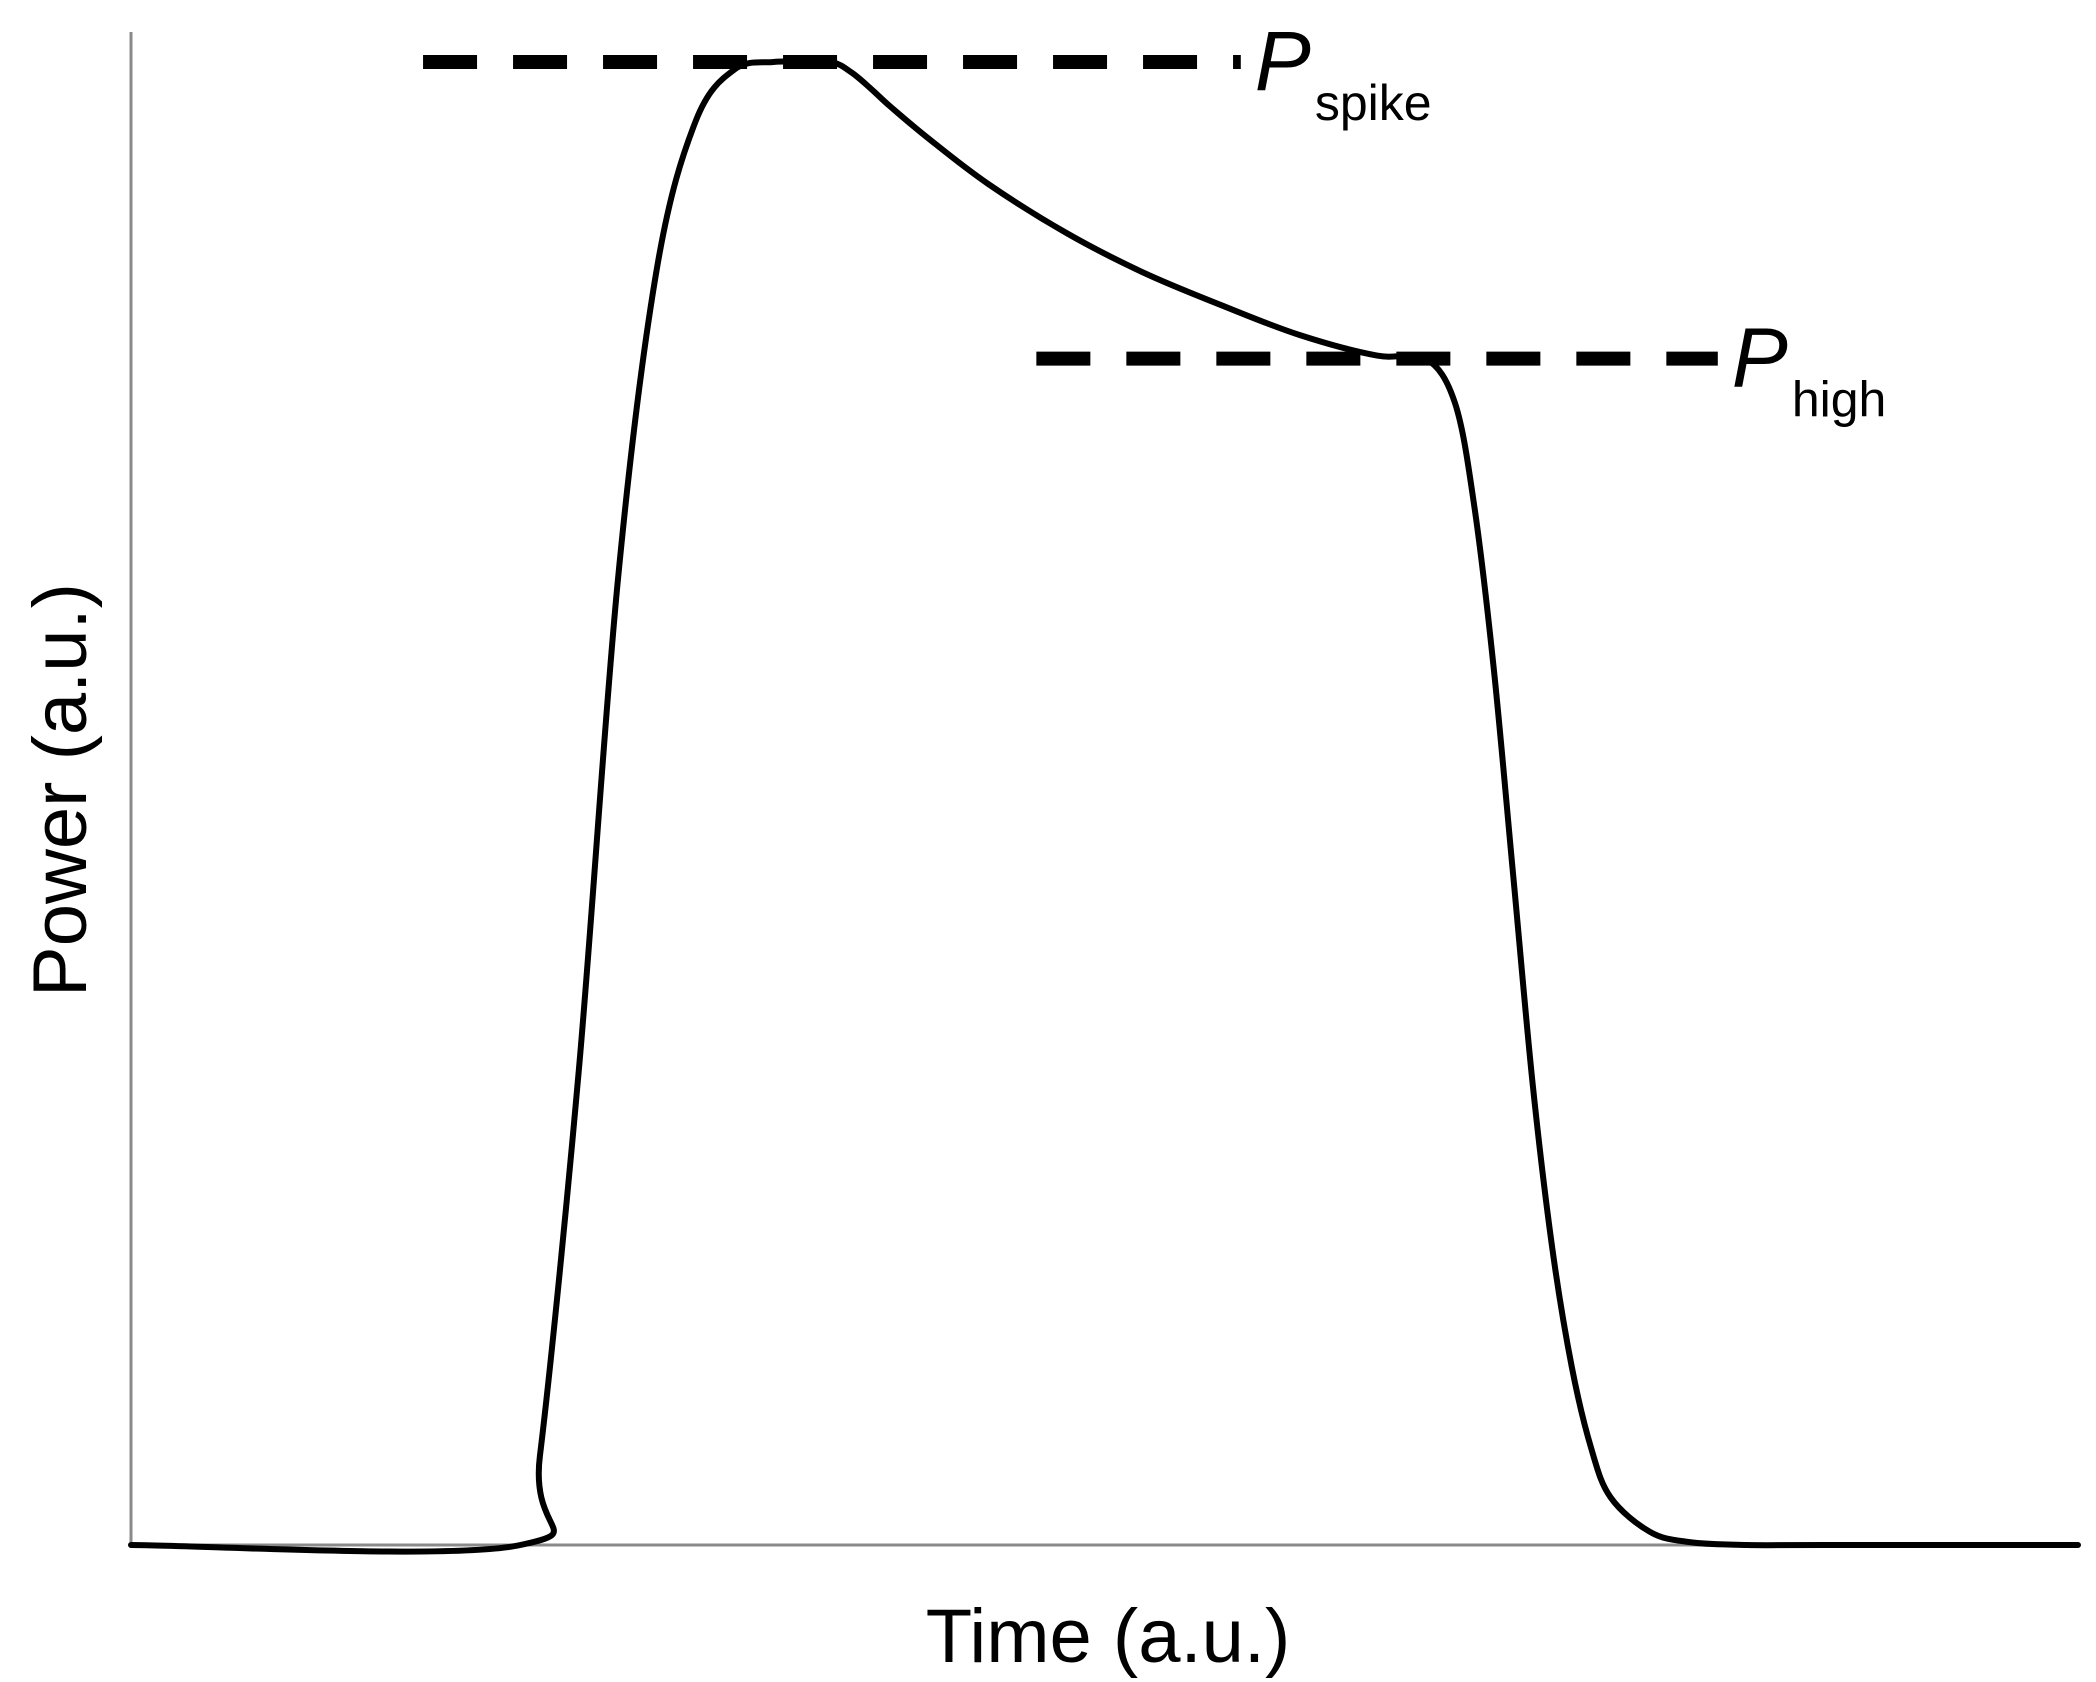  I want to click on x-axis-title: Time (a.u.), so click(1108, 1636).